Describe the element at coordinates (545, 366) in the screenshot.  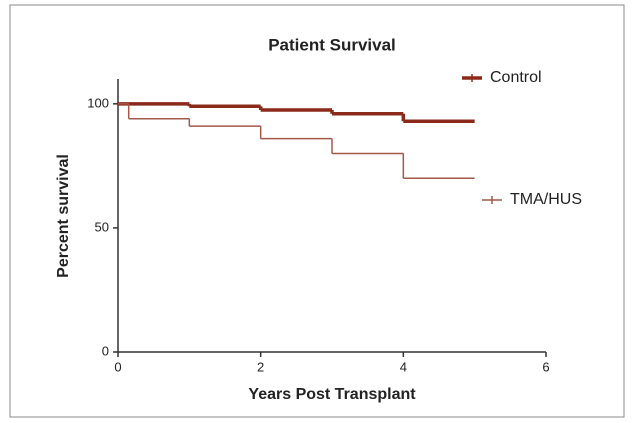
I see `x-tick-label: 6` at that location.